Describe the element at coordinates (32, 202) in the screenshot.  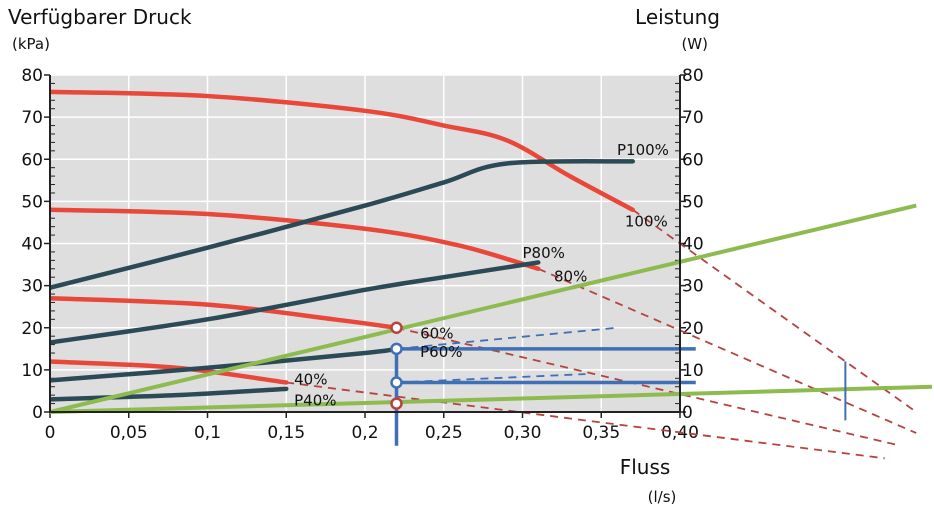
I see `y-left-tick-label: 50` at that location.